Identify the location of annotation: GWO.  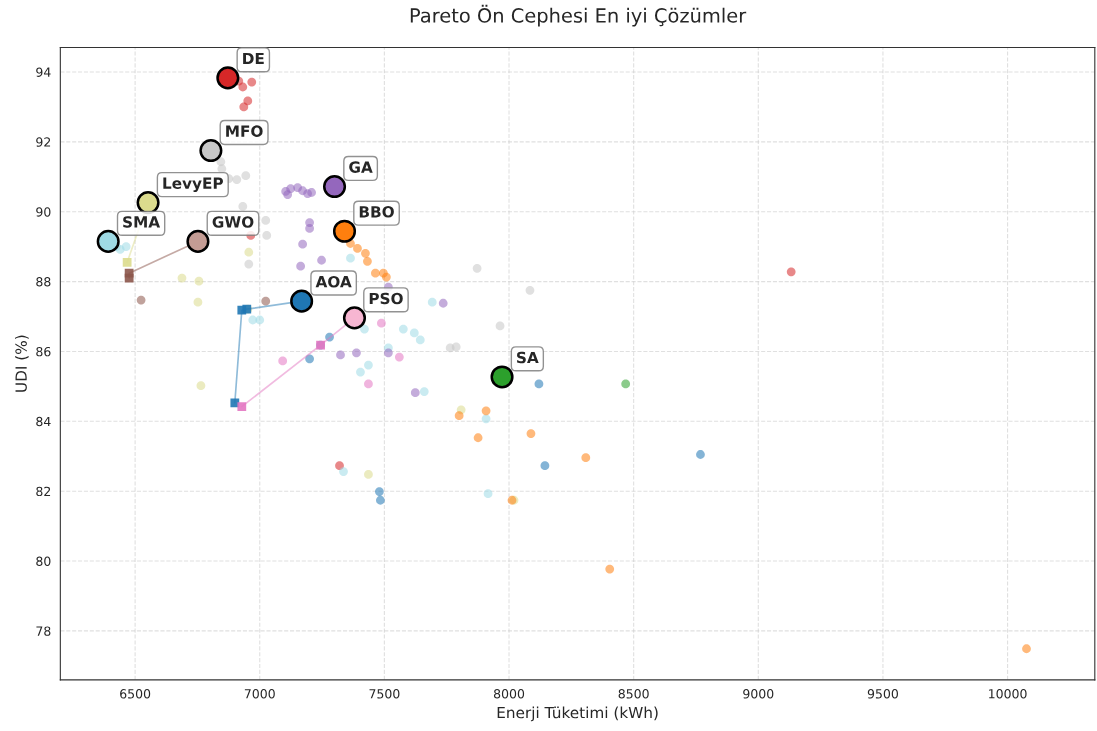
(233, 222).